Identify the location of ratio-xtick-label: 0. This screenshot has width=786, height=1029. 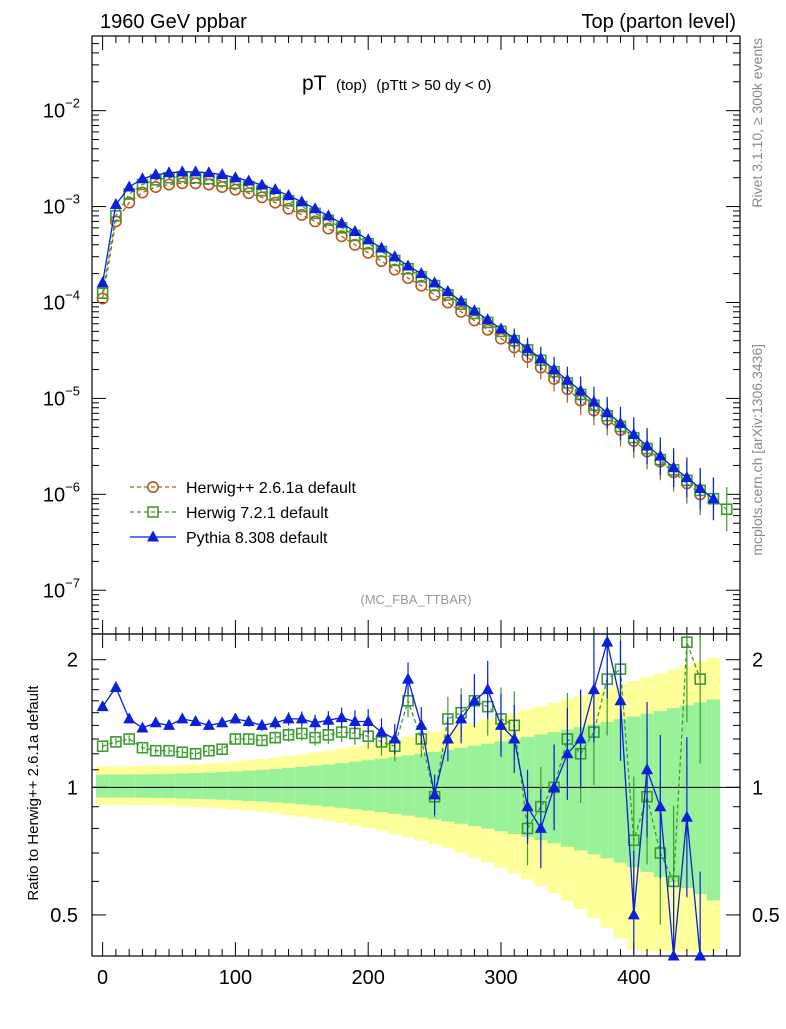
(102, 978).